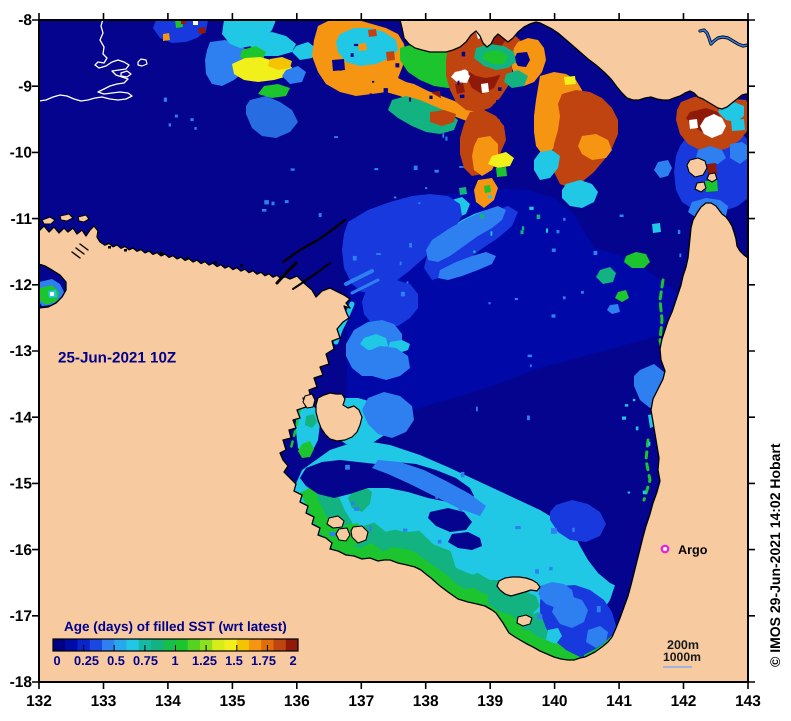 Image resolution: width=791 pixels, height=721 pixels. What do you see at coordinates (21, 351) in the screenshot?
I see `svg-text: -13` at bounding box center [21, 351].